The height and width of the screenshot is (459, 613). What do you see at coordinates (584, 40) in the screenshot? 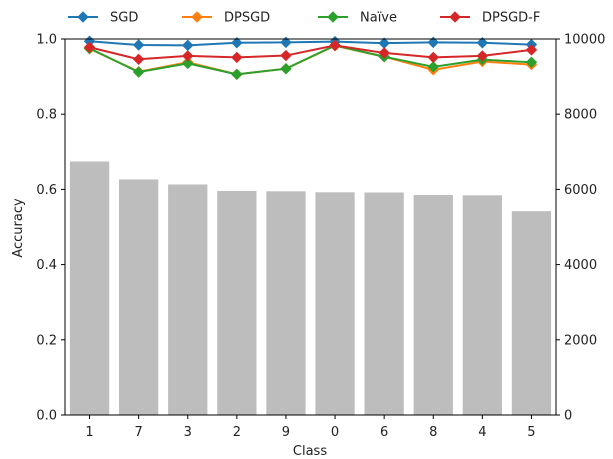
I see `y2-tick-label: 10000` at bounding box center [584, 40].